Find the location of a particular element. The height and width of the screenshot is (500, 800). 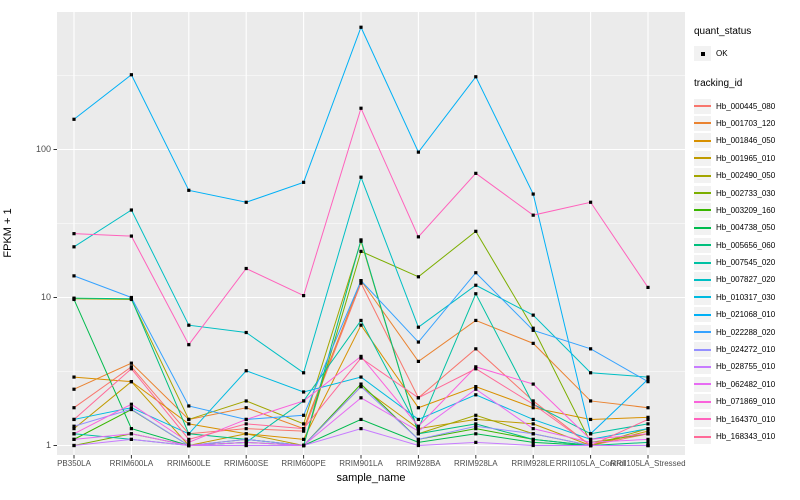

legend-entry-Hb_007827_020: Hb_007827_020 is located at coordinates (747, 279).